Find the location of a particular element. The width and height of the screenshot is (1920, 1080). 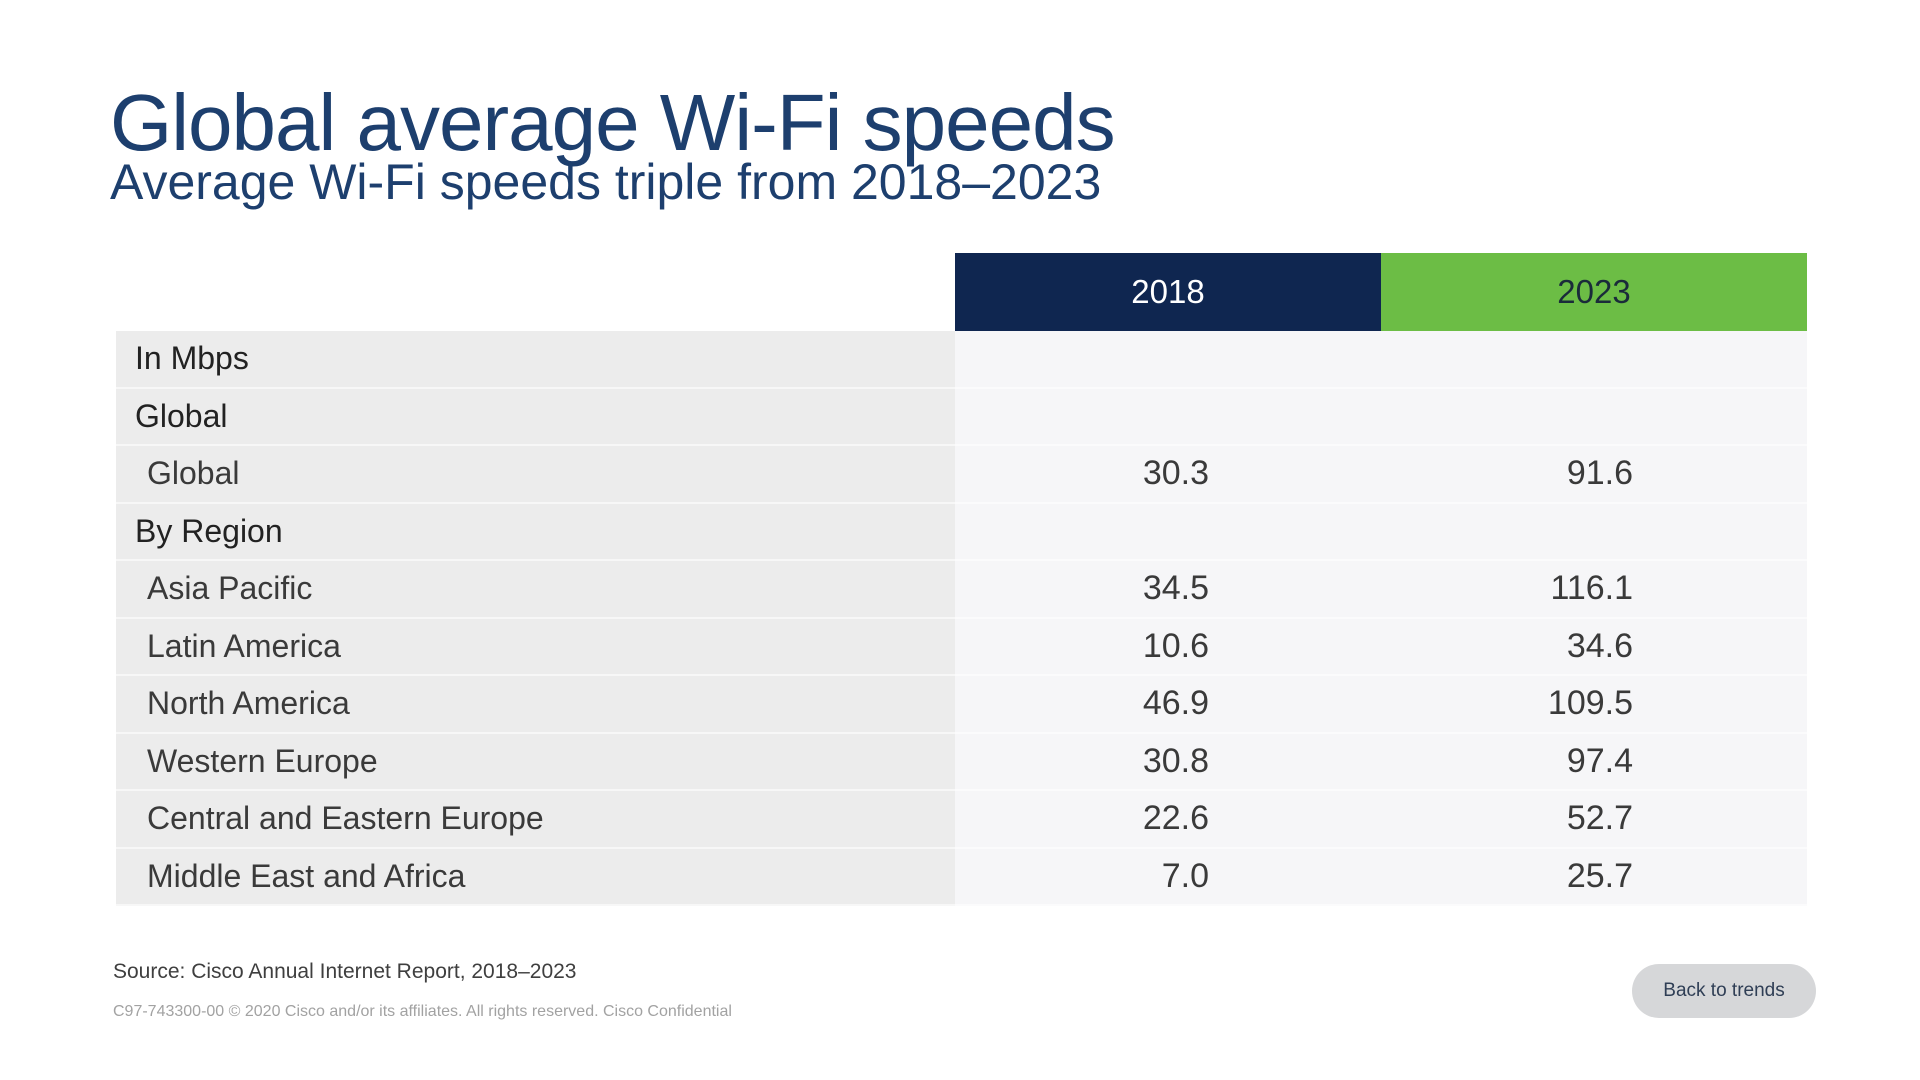

table-row: North America 46.9 109.5 is located at coordinates (962, 705).